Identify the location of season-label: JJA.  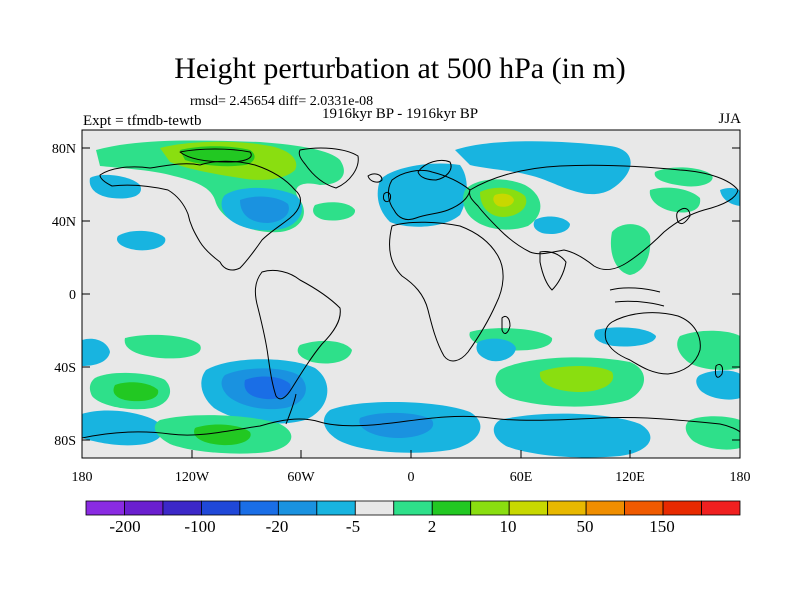
(729, 119).